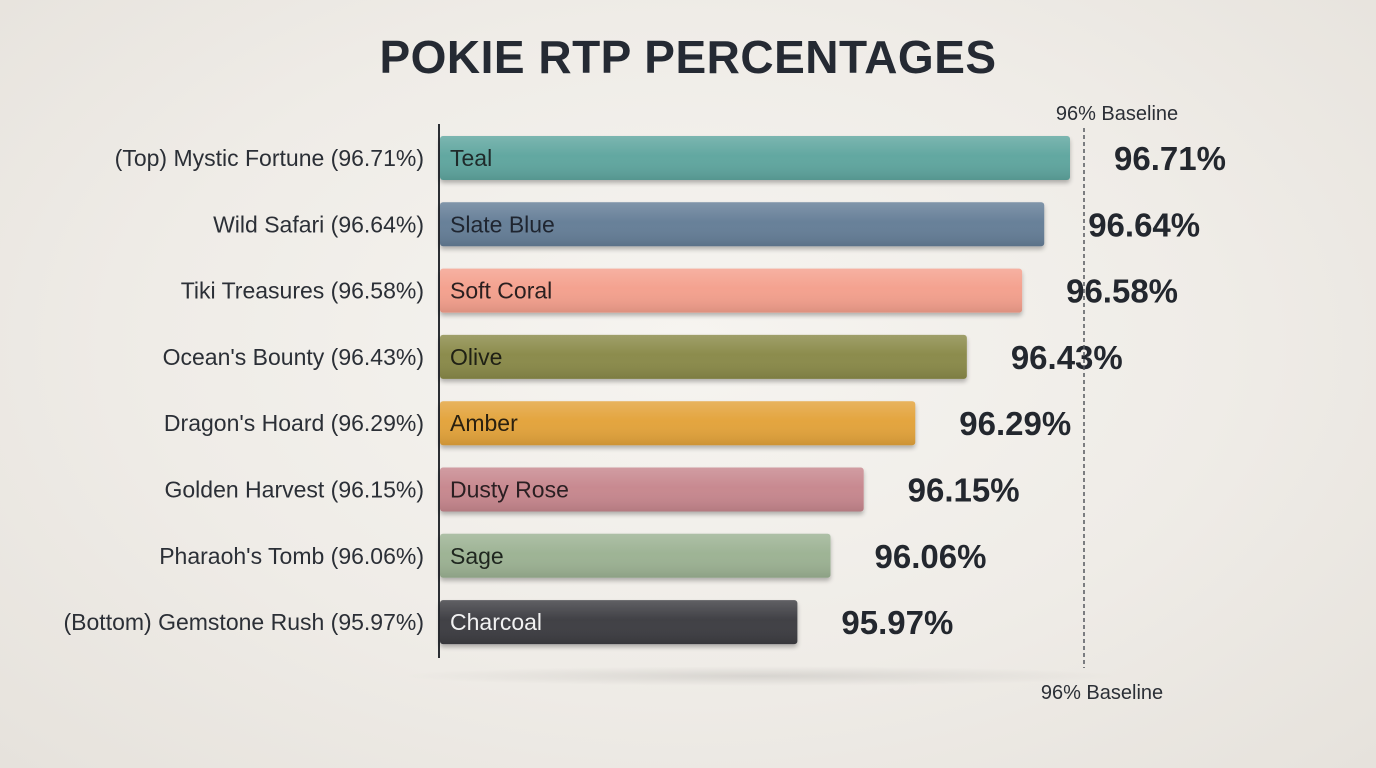 The width and height of the screenshot is (1376, 768). Describe the element at coordinates (688, 57) in the screenshot. I see `chart-title: POKIE RTP PERCENTAGES` at that location.